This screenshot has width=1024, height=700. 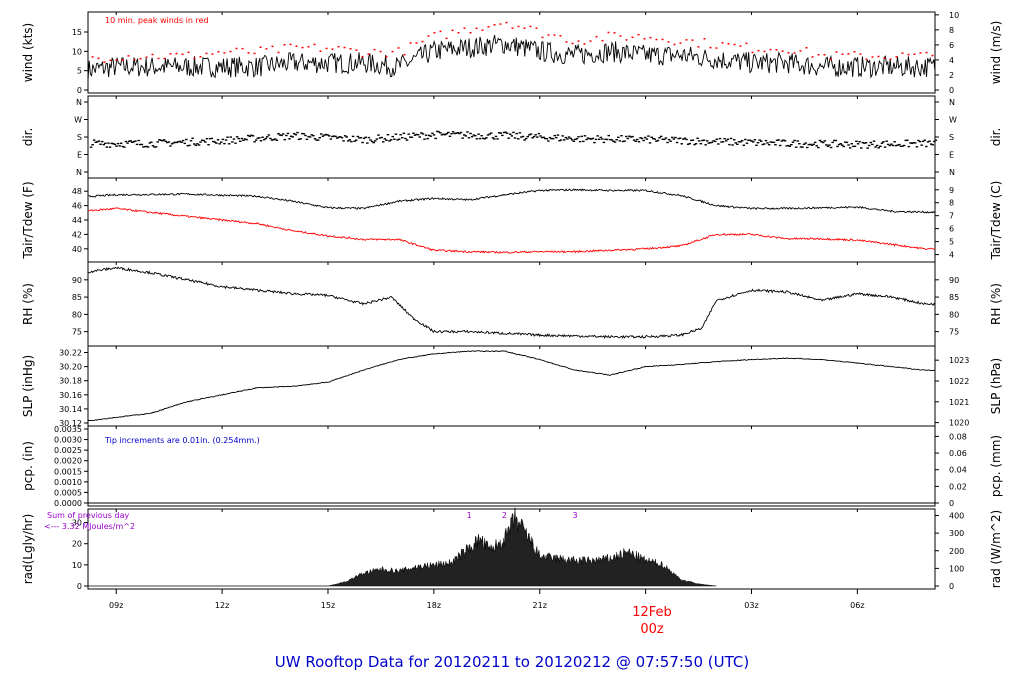 I want to click on y-tick-label-right: 5, so click(x=951, y=242).